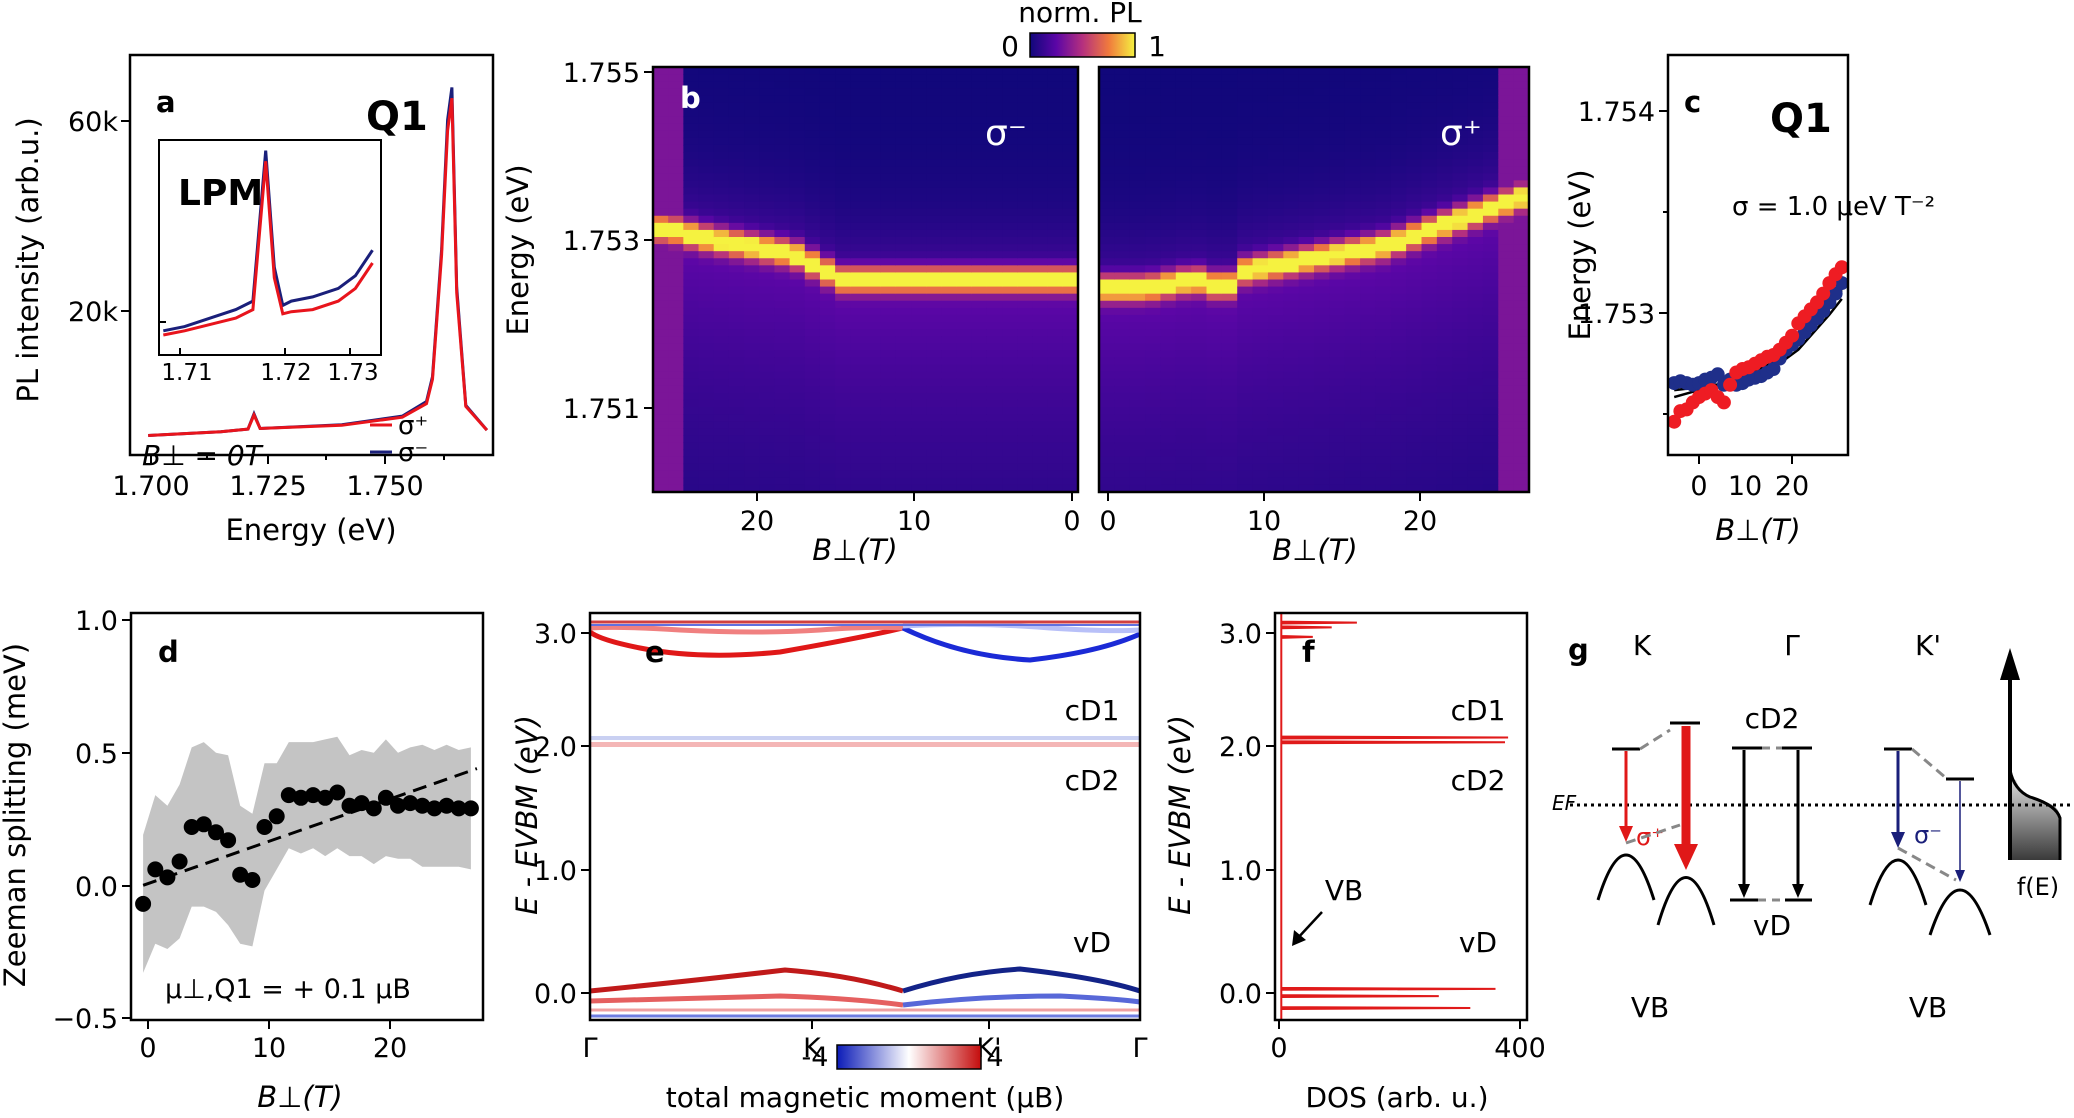  I want to click on panel-e-frame, so click(865, 816).